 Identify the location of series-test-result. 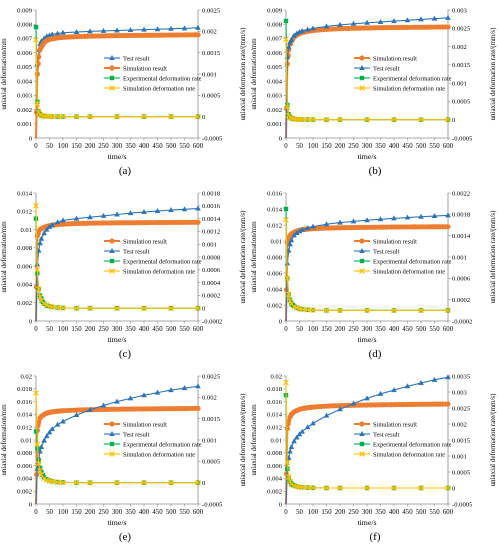
(117, 444).